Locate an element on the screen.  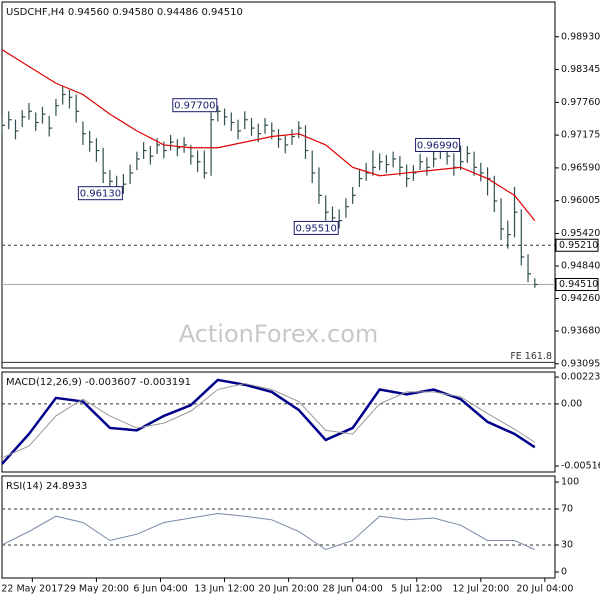
y-tick-label: 0.97175 is located at coordinates (580, 135).